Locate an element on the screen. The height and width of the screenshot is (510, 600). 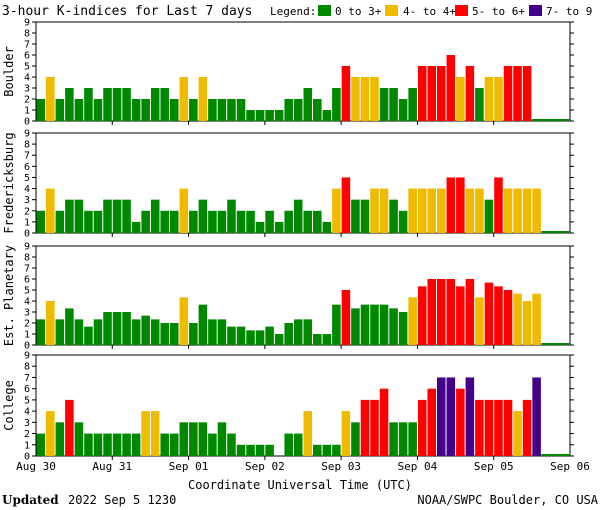
y-tick-label: 6 is located at coordinates (27, 167).